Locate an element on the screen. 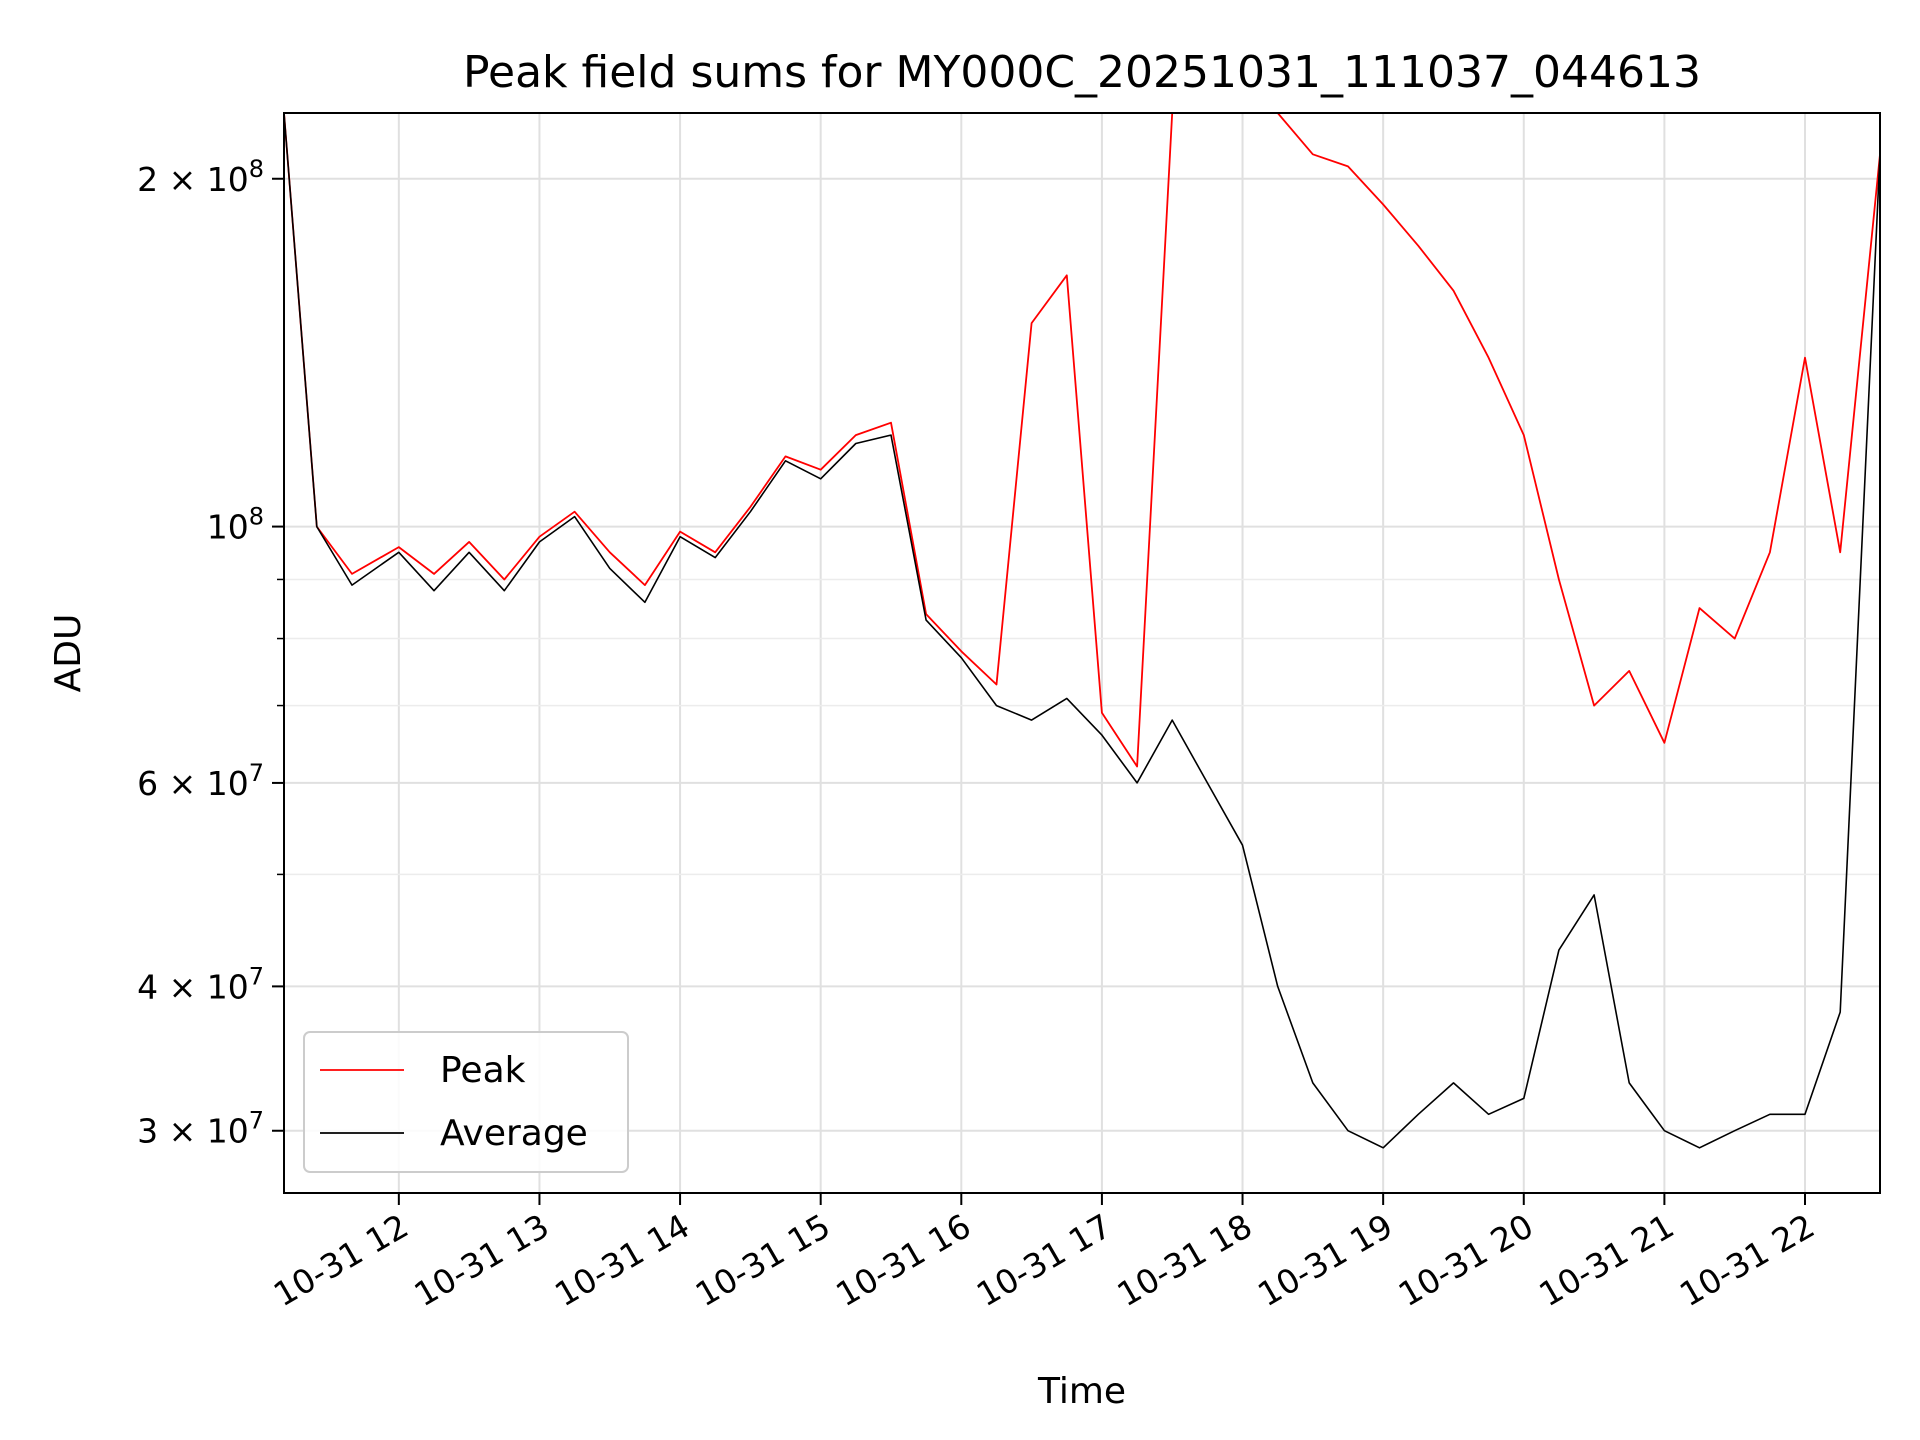 The height and width of the screenshot is (1440, 1920). y-tick-label: 6 × 10⁷ is located at coordinates (200, 781).